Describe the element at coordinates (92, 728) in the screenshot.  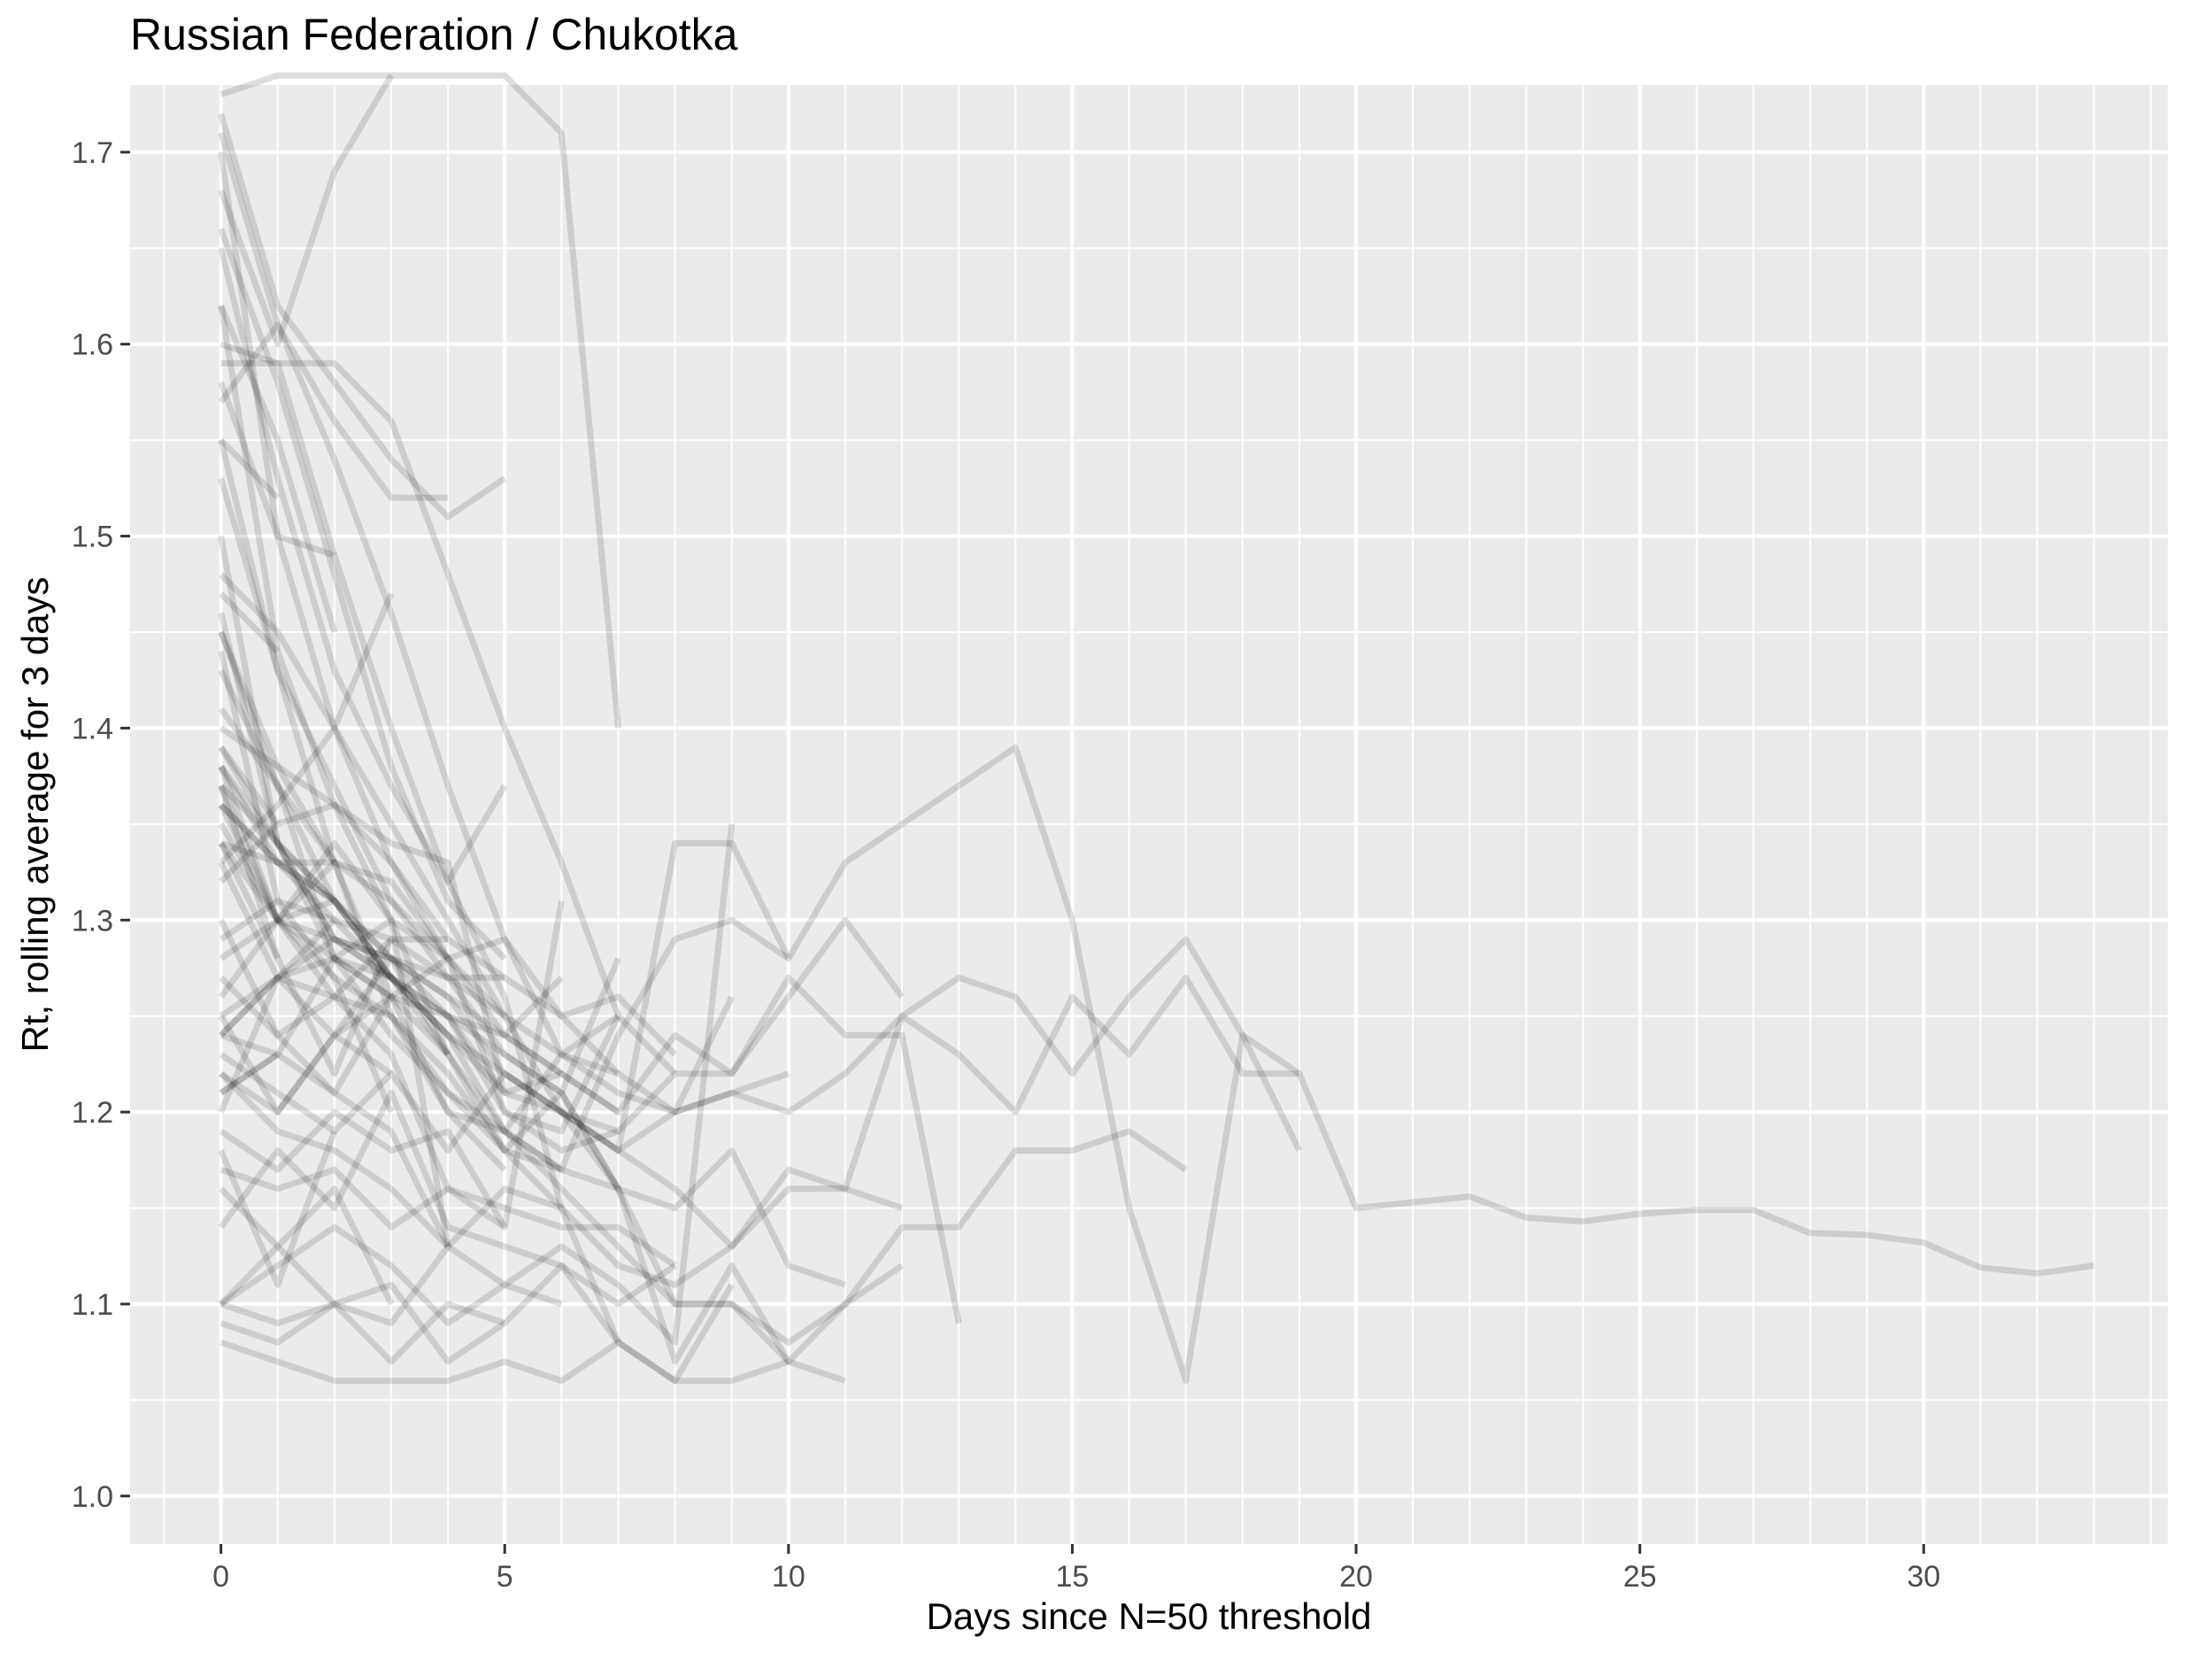
I see `y-tick-label: 1.4` at that location.